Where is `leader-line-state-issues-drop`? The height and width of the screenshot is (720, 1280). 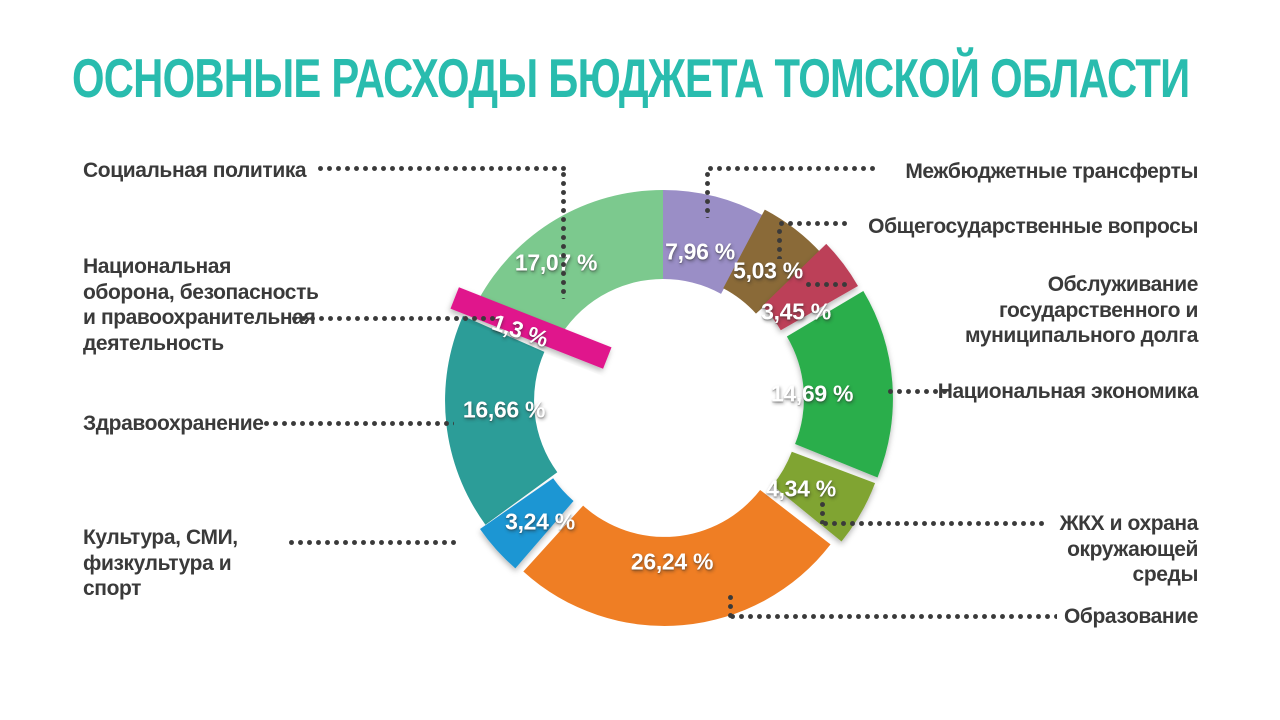 leader-line-state-issues-drop is located at coordinates (779, 244).